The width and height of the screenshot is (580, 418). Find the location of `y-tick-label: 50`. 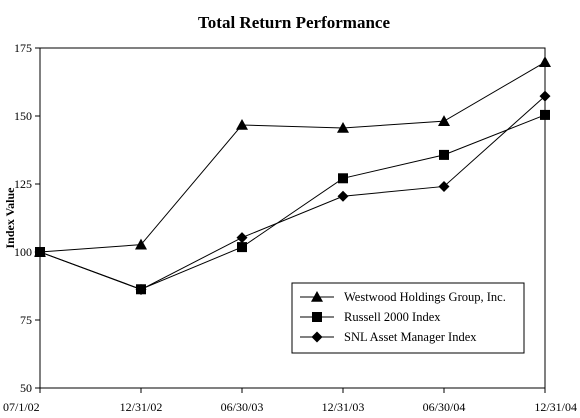

y-tick-label: 50 is located at coordinates (26, 388).